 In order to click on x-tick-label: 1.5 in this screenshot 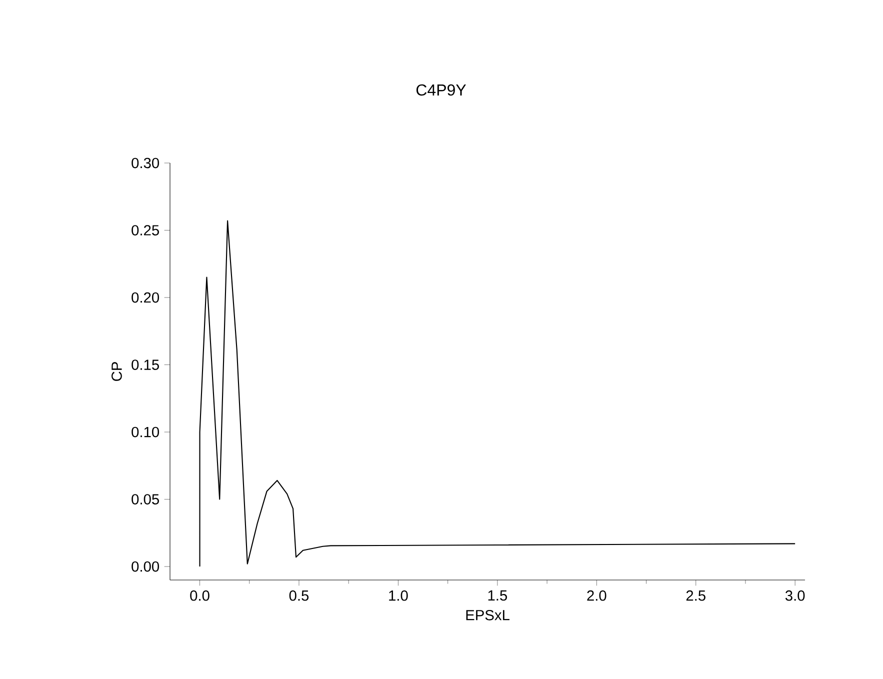, I will do `click(497, 595)`.